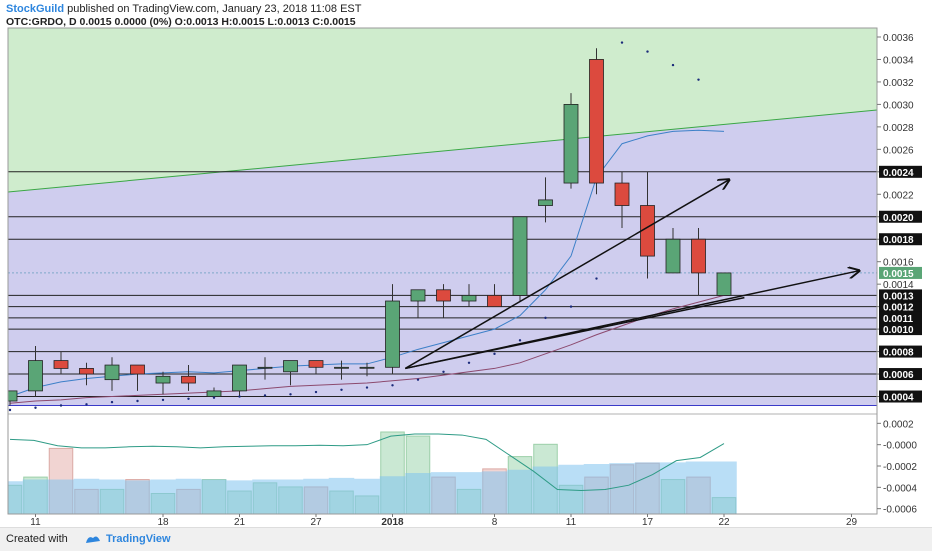  Describe the element at coordinates (898, 83) in the screenshot. I see `price-tick-label: 0.0032` at that location.